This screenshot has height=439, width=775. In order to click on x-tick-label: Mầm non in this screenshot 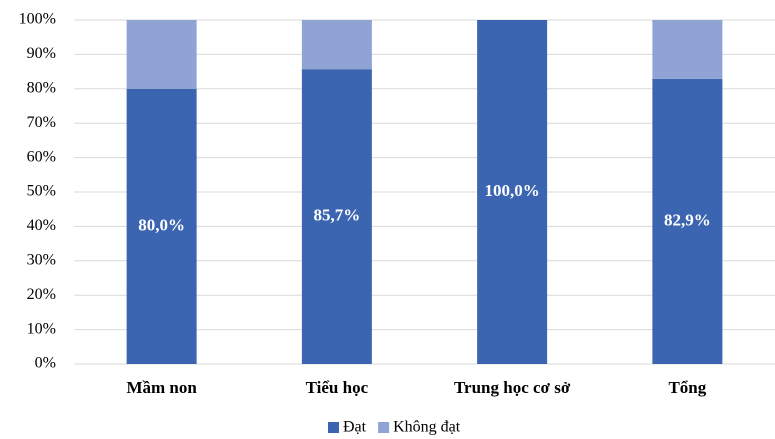, I will do `click(161, 387)`.